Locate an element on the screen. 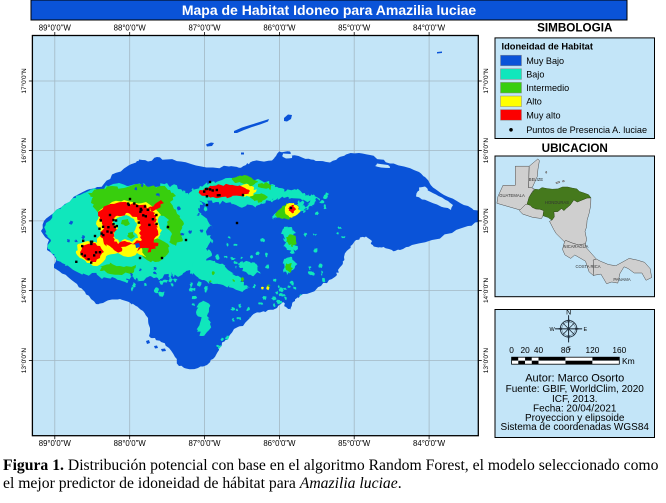 Image resolution: width=666 pixels, height=503 pixels. svg-text: Bajo is located at coordinates (535, 75).